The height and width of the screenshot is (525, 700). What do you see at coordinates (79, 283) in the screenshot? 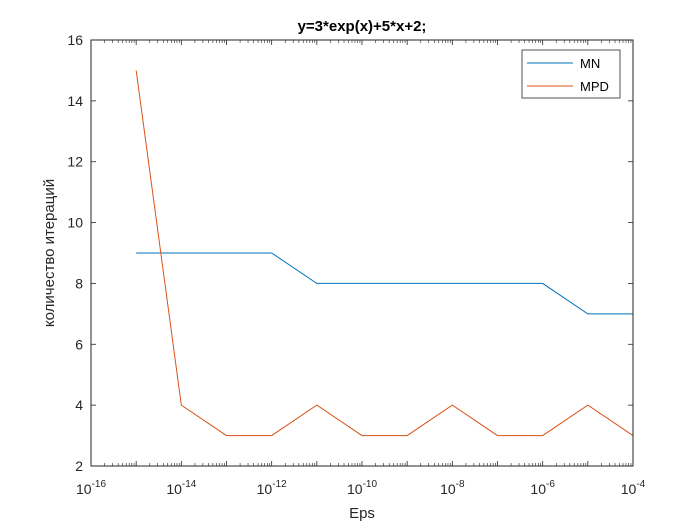
I see `y-tick-label: 8` at bounding box center [79, 283].